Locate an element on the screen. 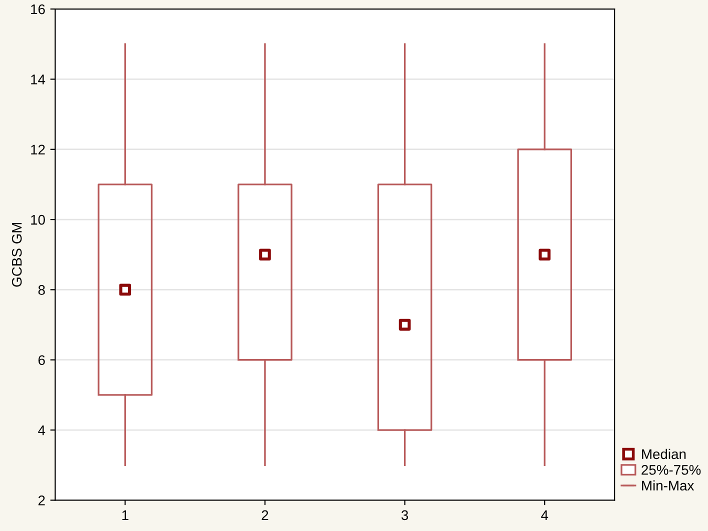 This screenshot has height=531, width=708. y-tick-label: 2 is located at coordinates (41, 501).